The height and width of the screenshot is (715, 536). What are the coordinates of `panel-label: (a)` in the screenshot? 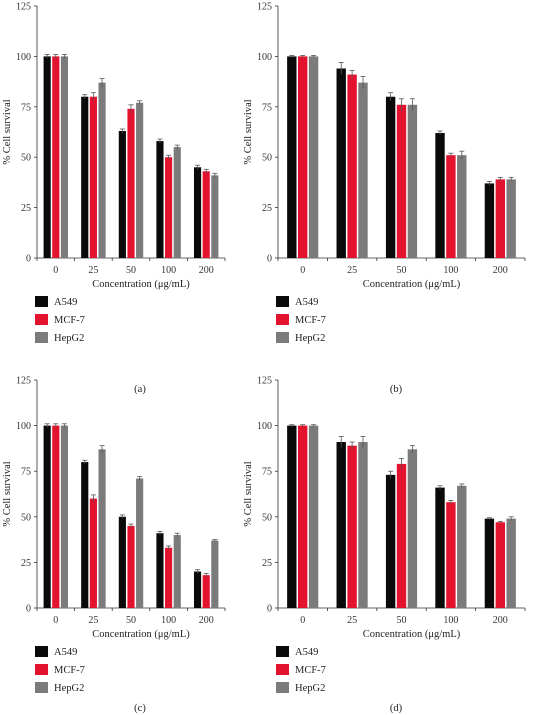 It's located at (140, 389).